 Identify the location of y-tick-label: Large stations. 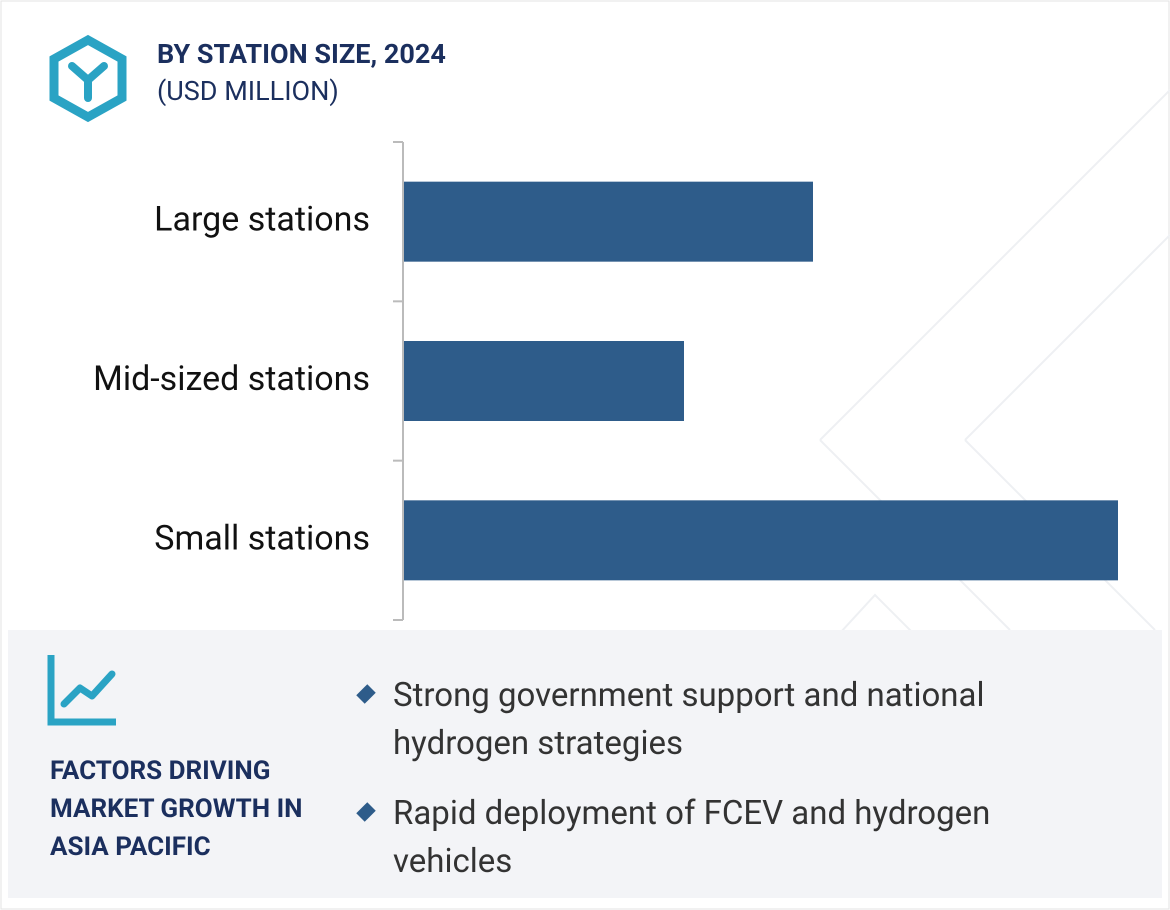
(262, 220).